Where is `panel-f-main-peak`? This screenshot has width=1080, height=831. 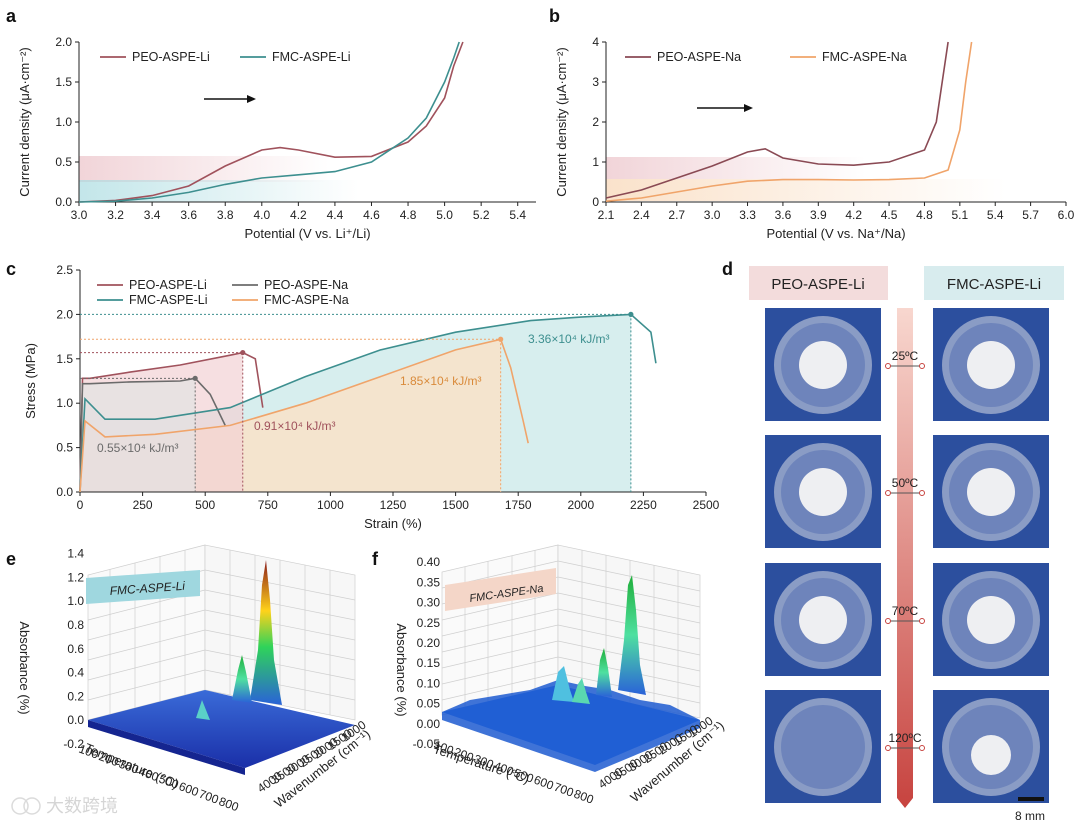
panel-f-main-peak is located at coordinates (632, 635).